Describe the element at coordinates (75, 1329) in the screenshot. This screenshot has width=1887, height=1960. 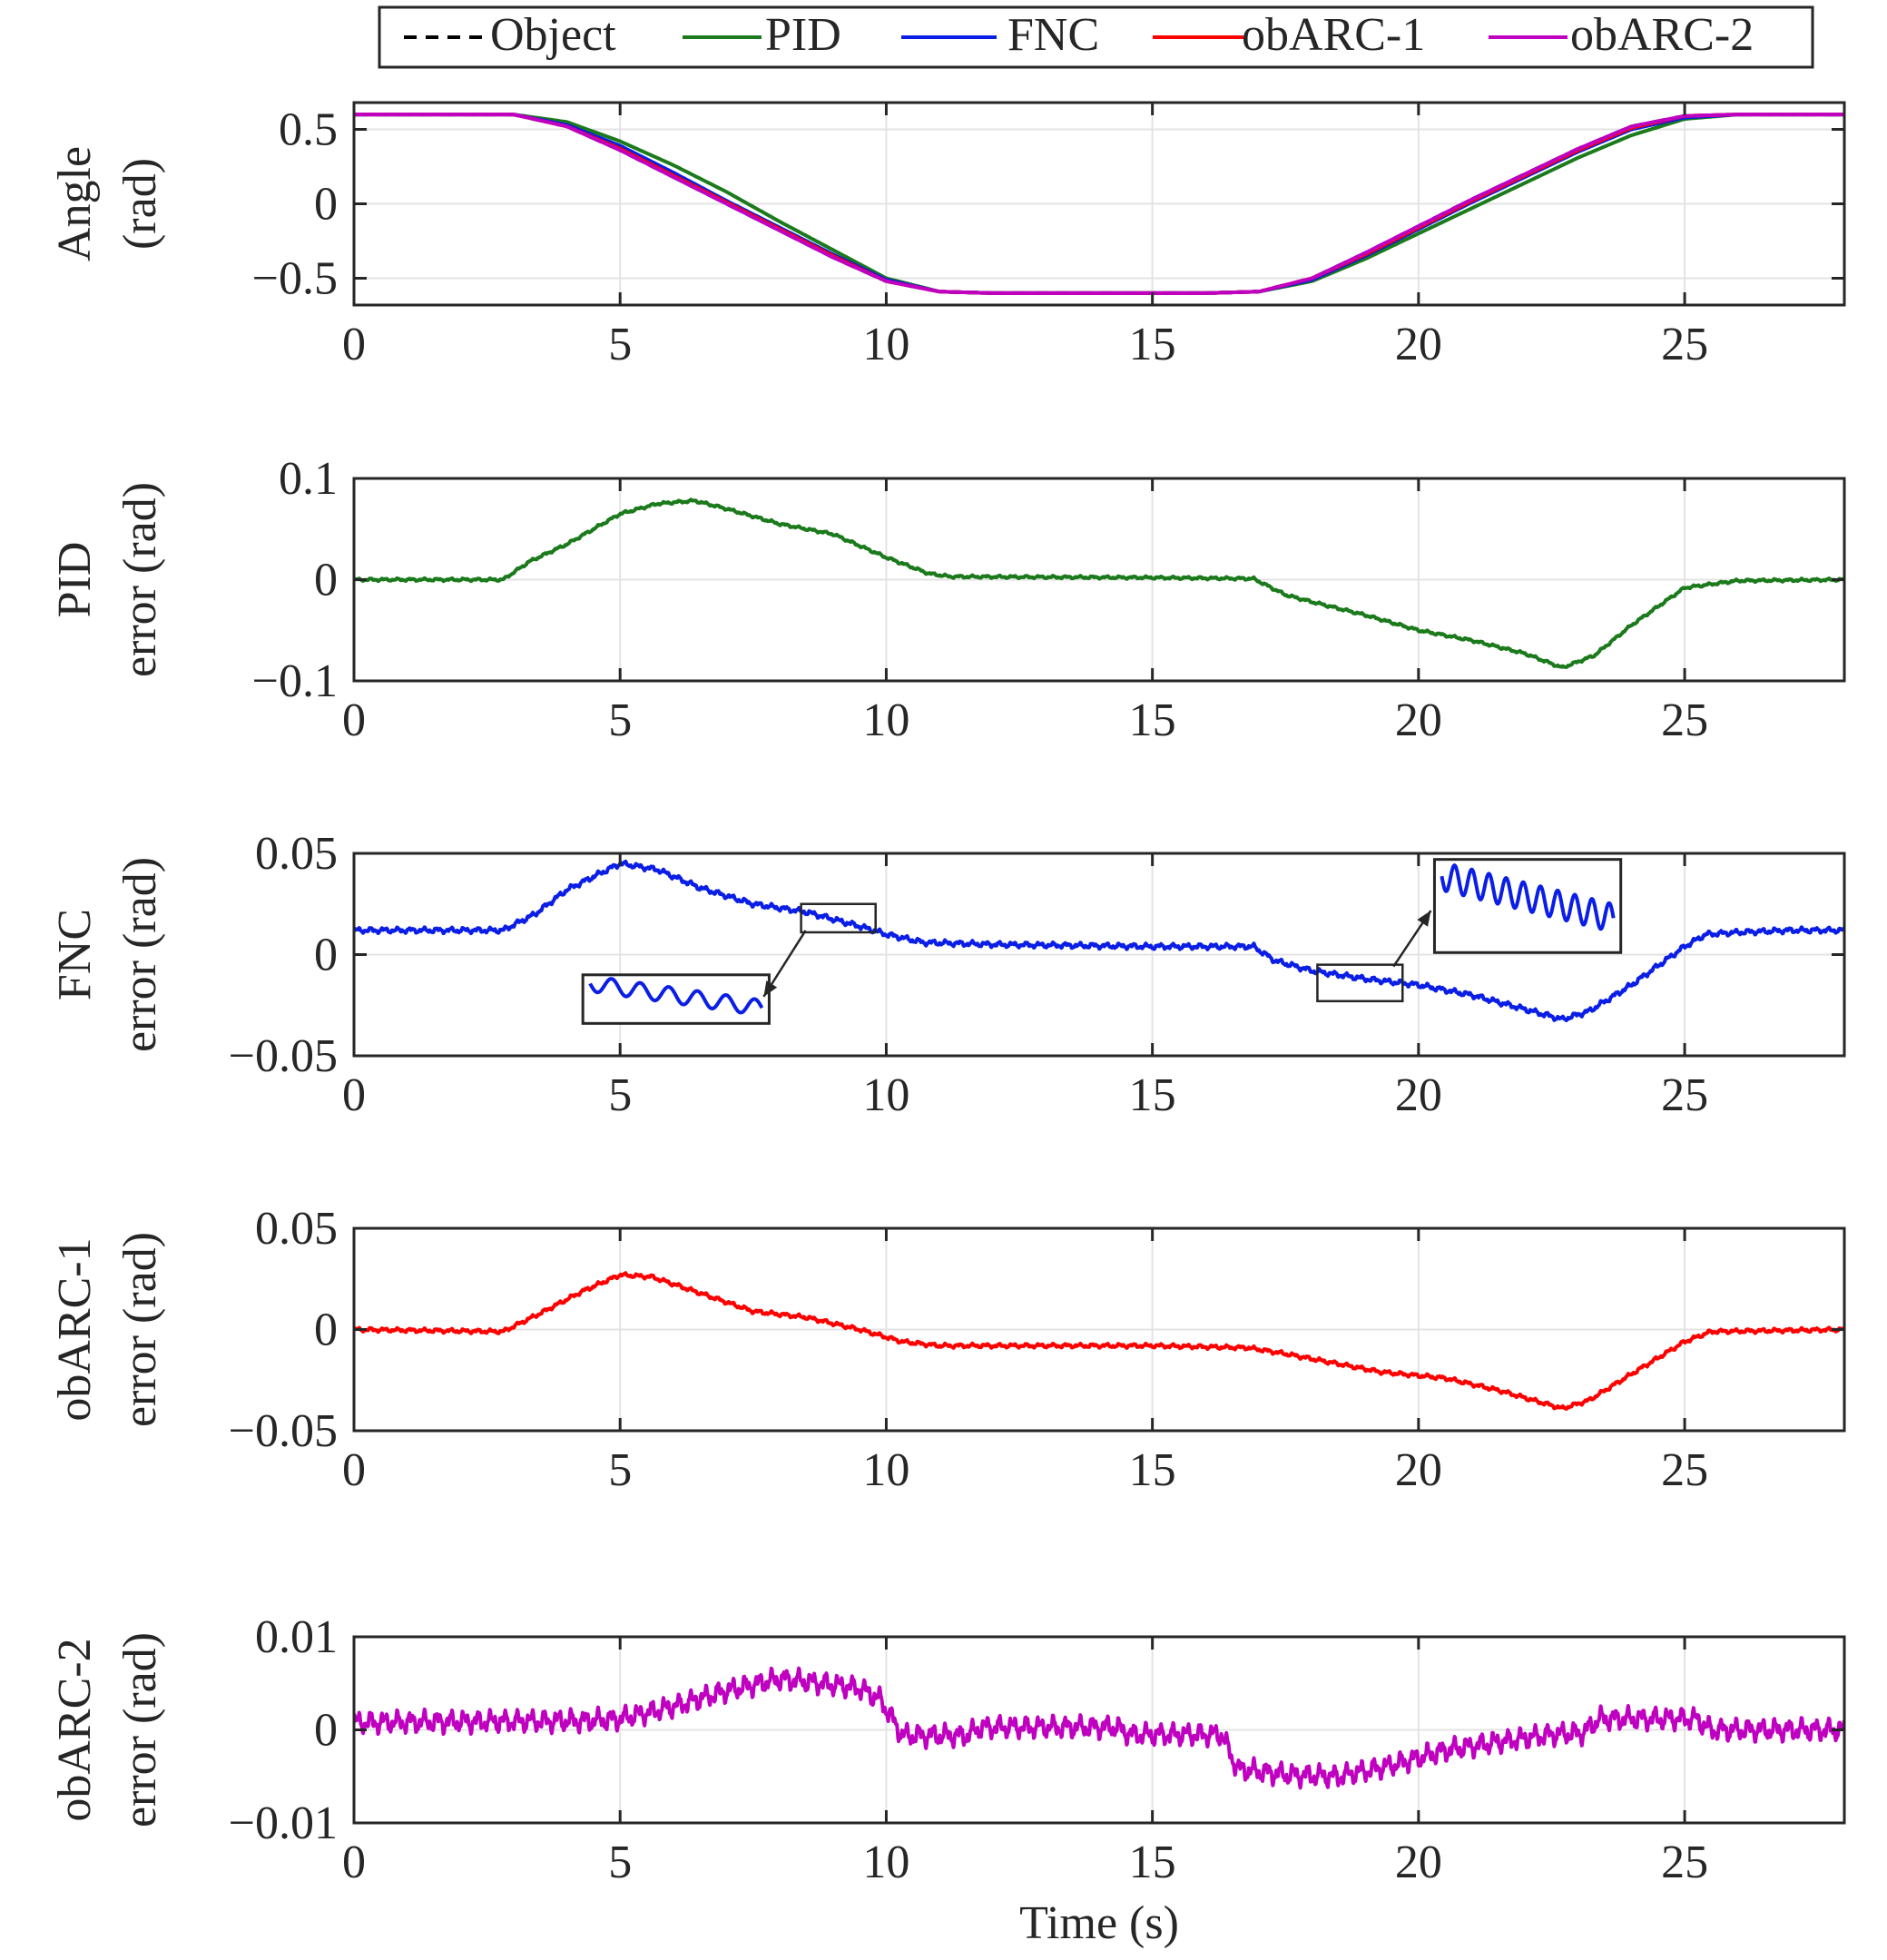
I see `y-axis-label-line: obARC-1` at that location.